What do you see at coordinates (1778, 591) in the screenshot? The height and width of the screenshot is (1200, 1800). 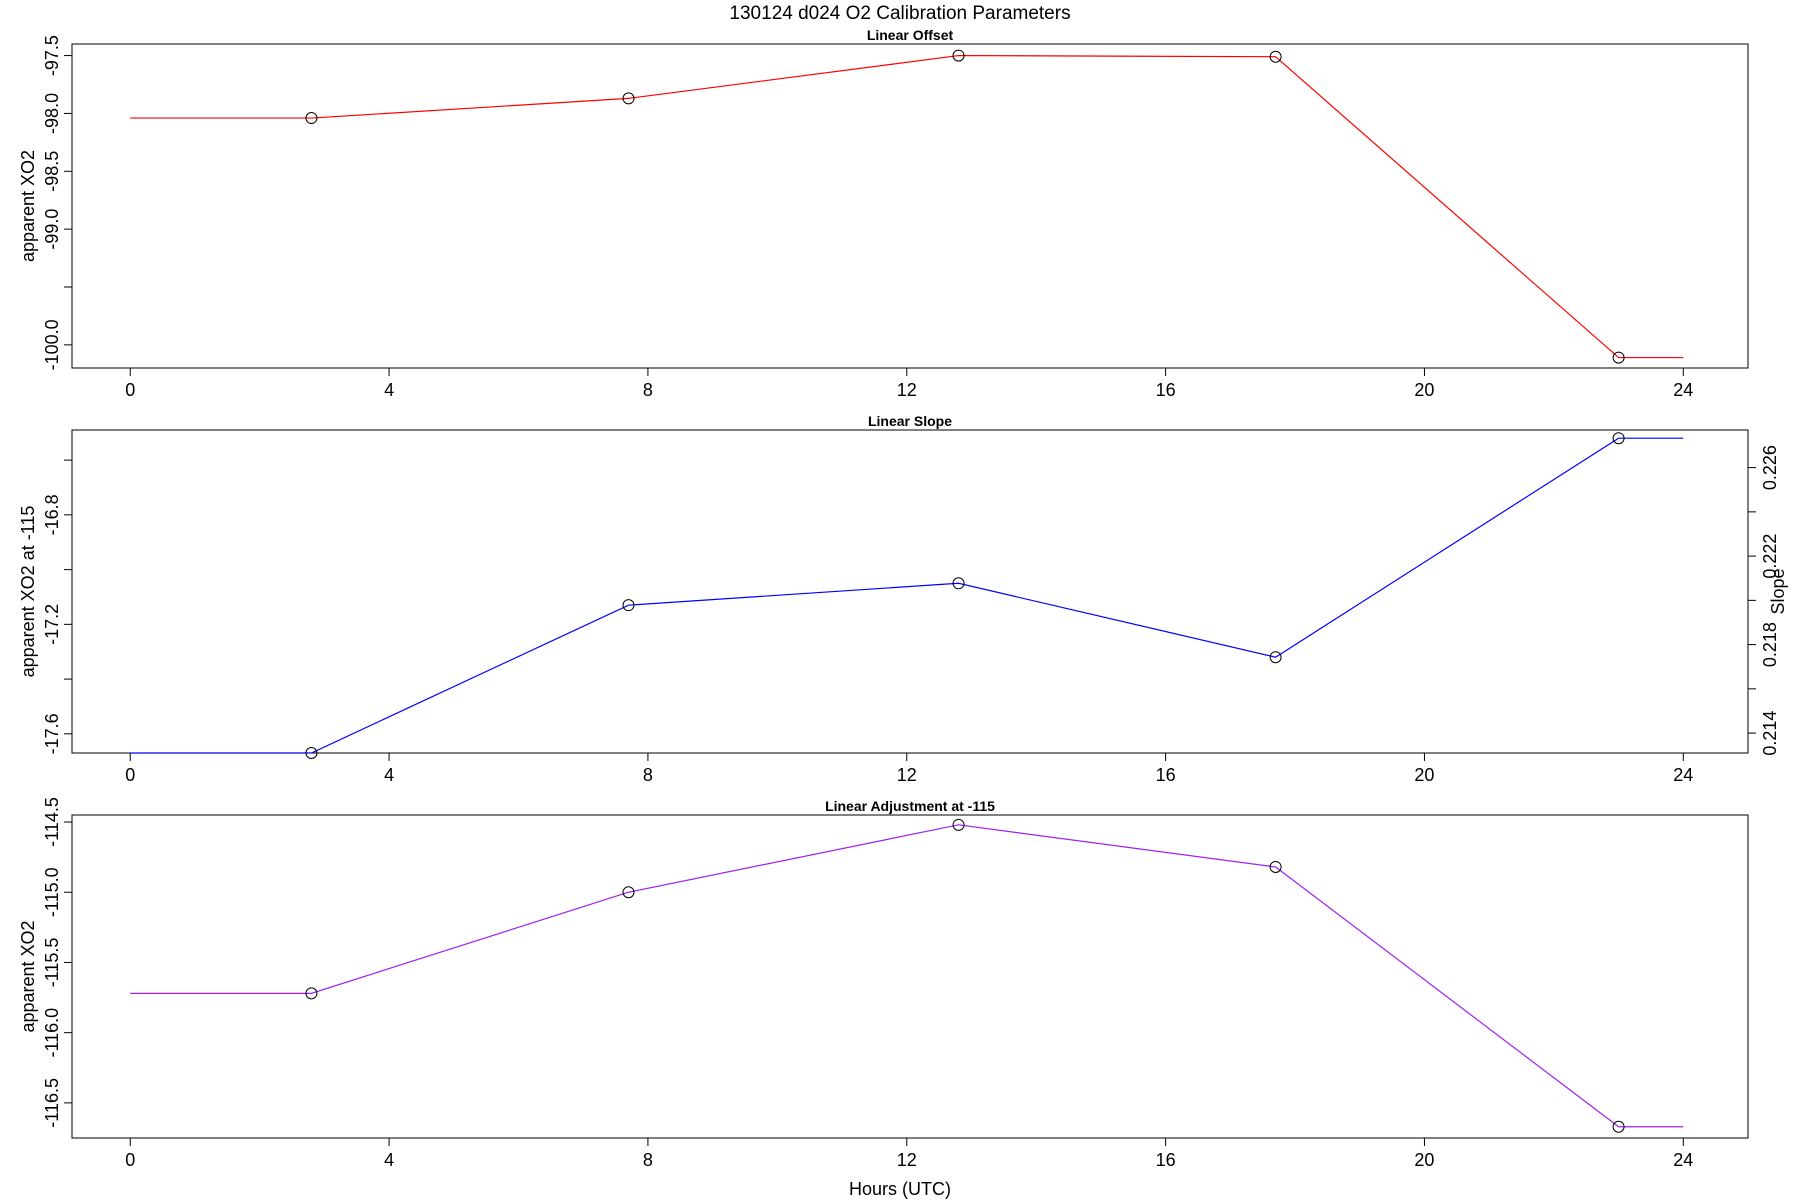 I see `y2-axis-title: Slope` at bounding box center [1778, 591].